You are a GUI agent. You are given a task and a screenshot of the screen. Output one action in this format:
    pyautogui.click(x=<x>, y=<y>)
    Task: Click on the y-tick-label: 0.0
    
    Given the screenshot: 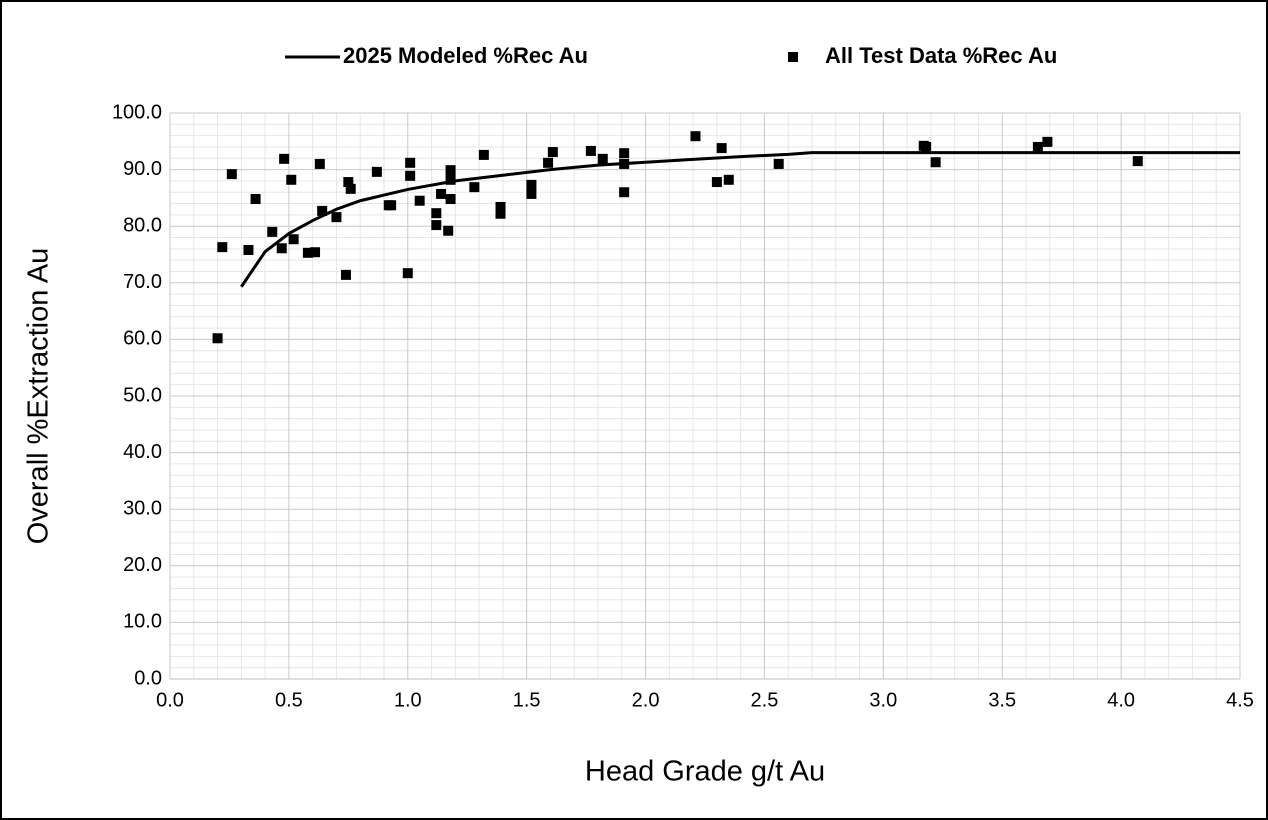 What is the action you would take?
    pyautogui.click(x=148, y=678)
    